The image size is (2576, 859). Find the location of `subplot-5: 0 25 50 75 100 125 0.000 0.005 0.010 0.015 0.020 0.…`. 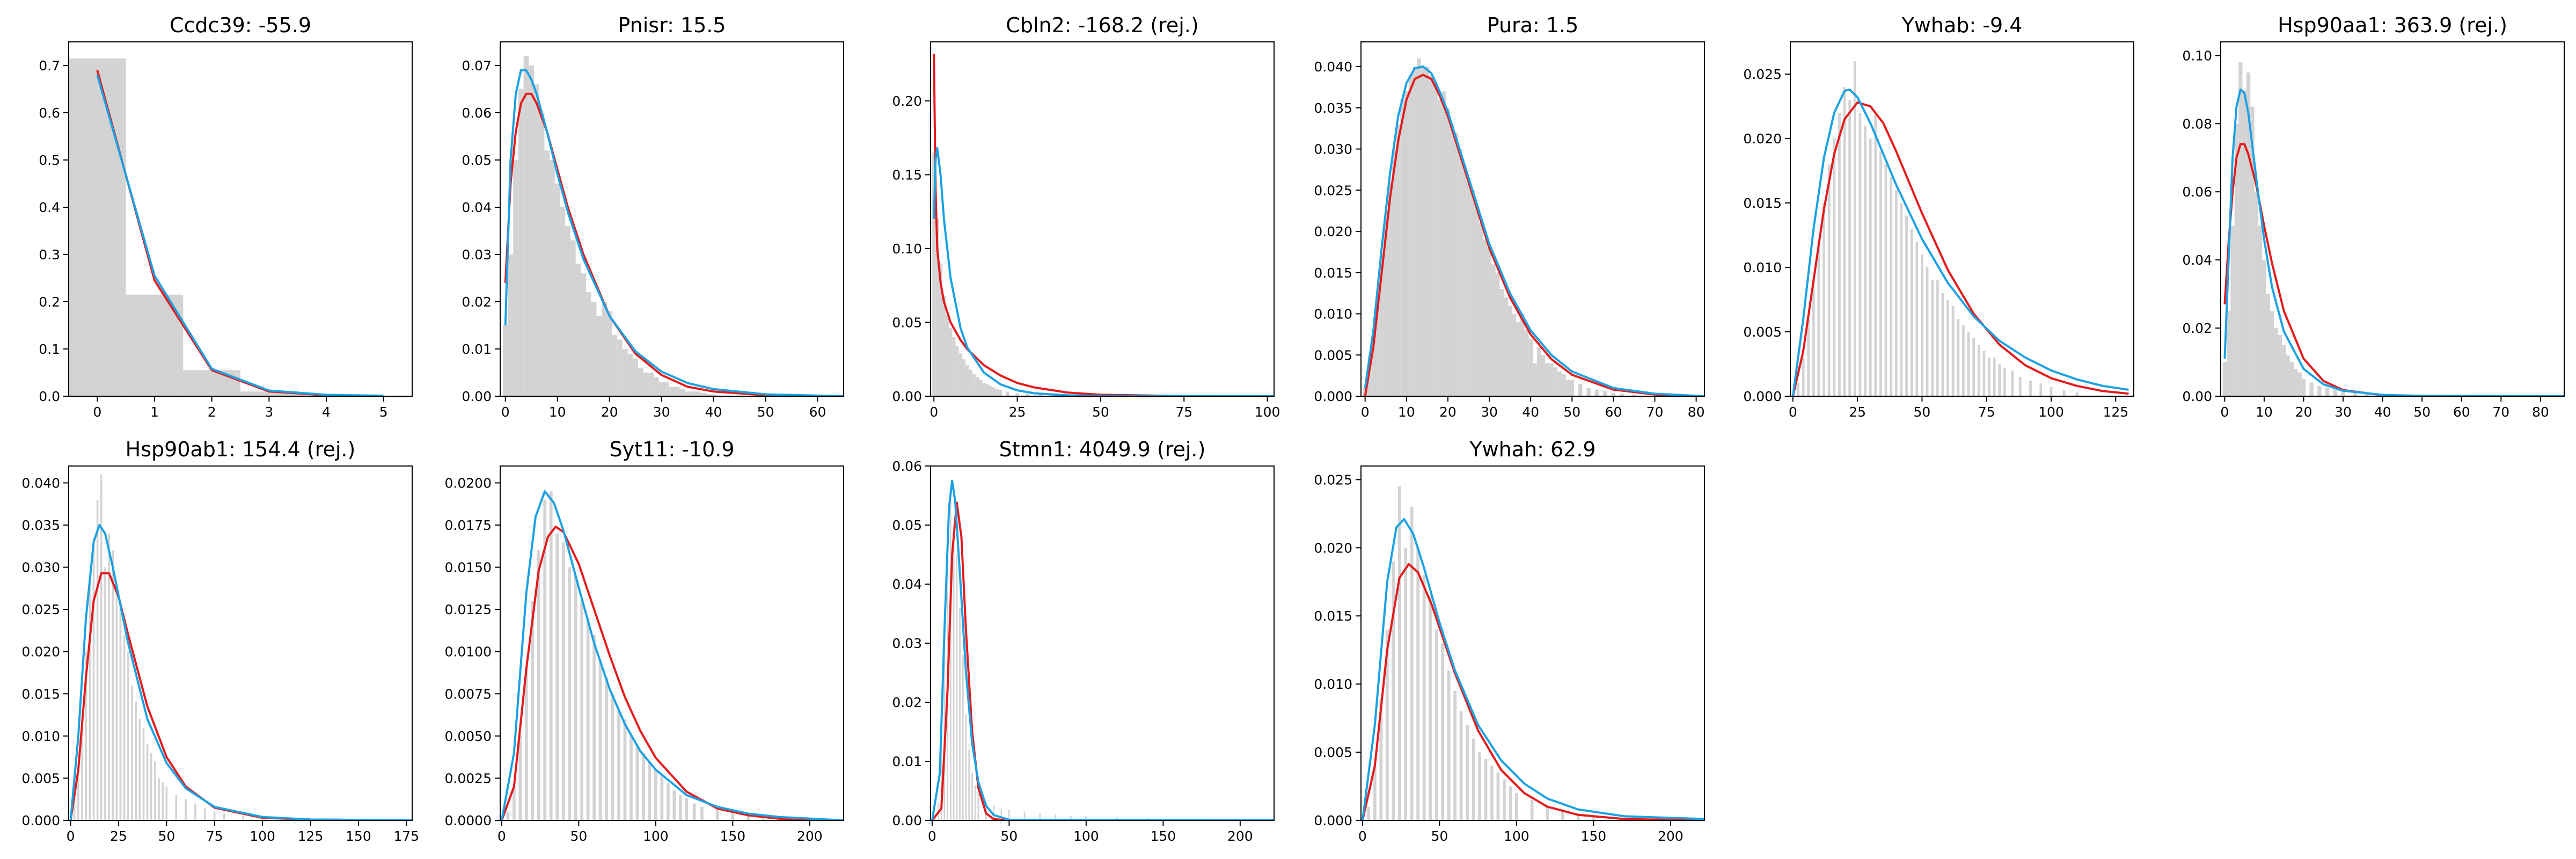

subplot-5: 0 25 50 75 100 125 0.000 0.005 0.010 0.015 0.020 0.… is located at coordinates (1938, 216).